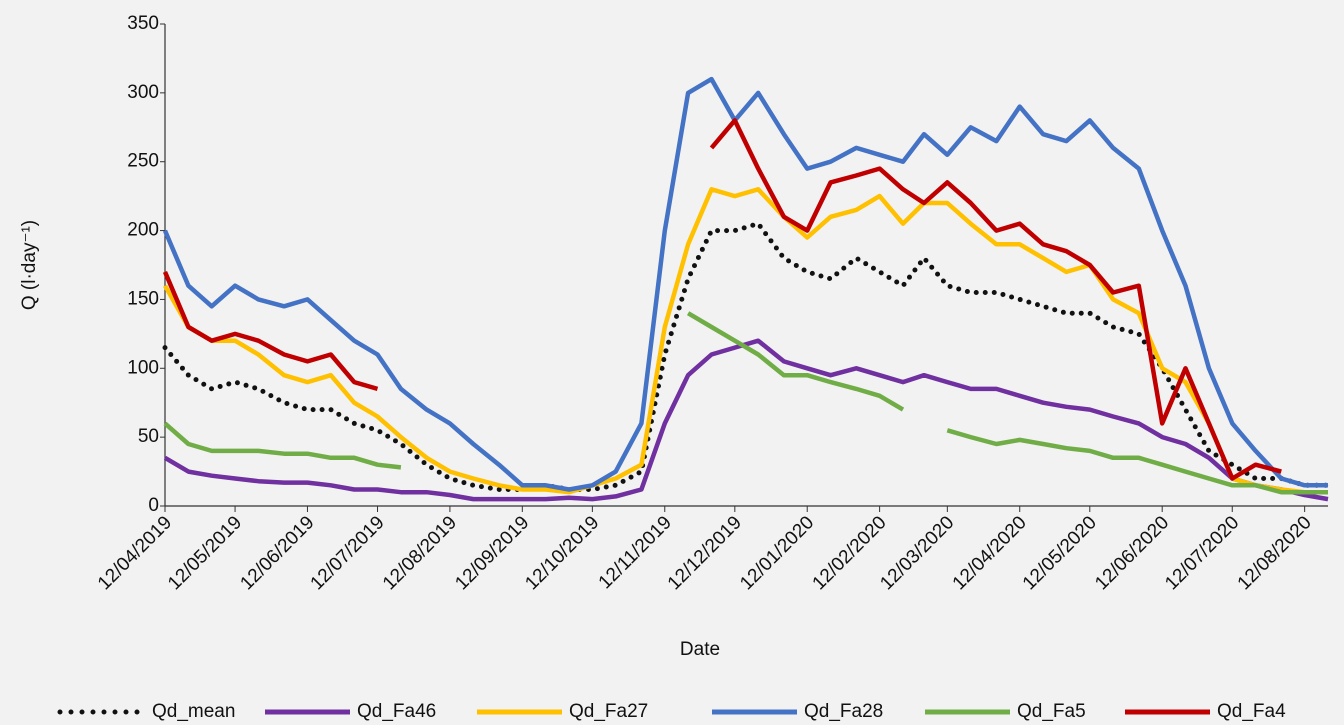  Describe the element at coordinates (348, 553) in the screenshot. I see `x-tick-label: 12/07/2019` at that location.